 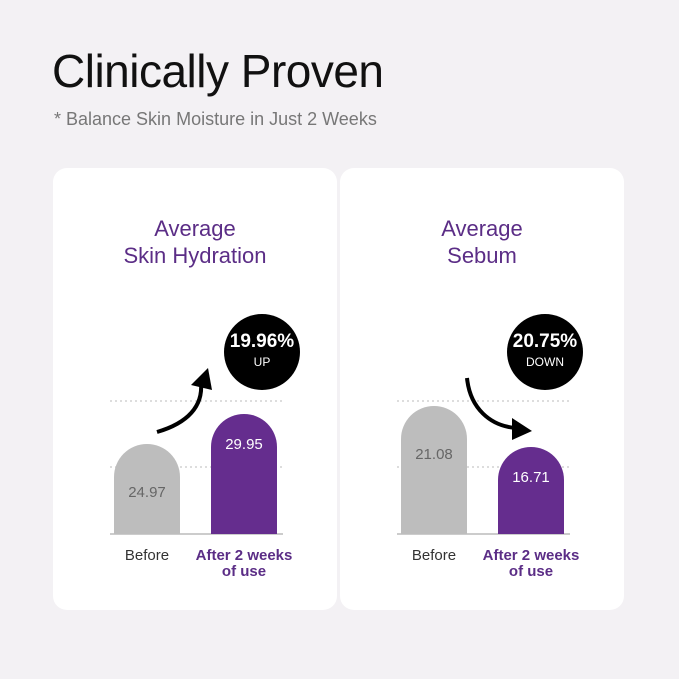 I want to click on card-title: Sebum, so click(x=482, y=255).